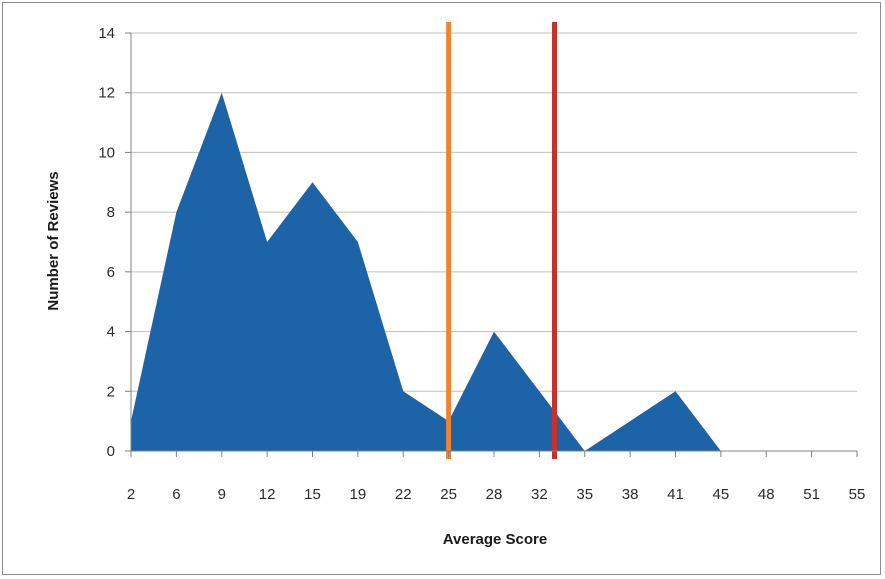 This screenshot has width=885, height=579. What do you see at coordinates (106, 33) in the screenshot?
I see `y-tick-label: 14` at bounding box center [106, 33].